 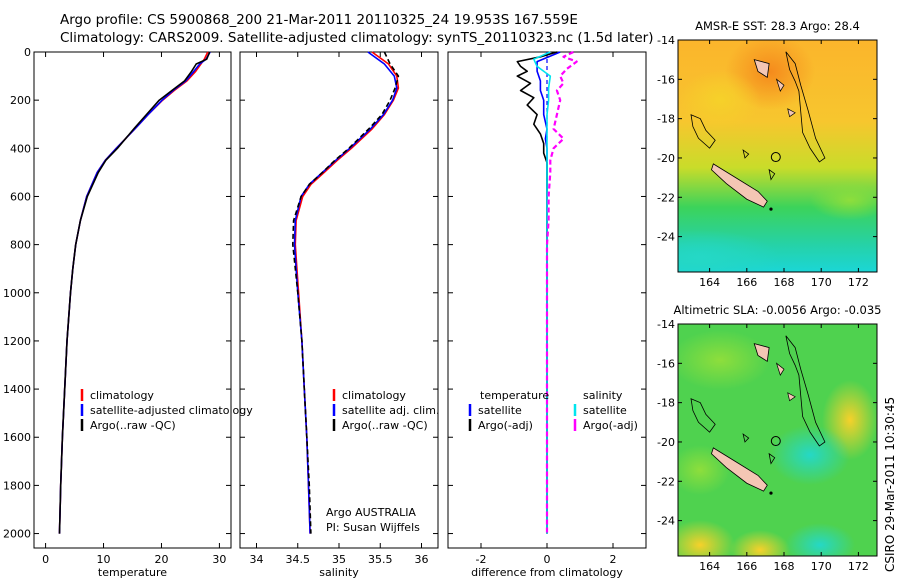 What do you see at coordinates (603, 395) in the screenshot?
I see `legend-header: salinity` at bounding box center [603, 395].